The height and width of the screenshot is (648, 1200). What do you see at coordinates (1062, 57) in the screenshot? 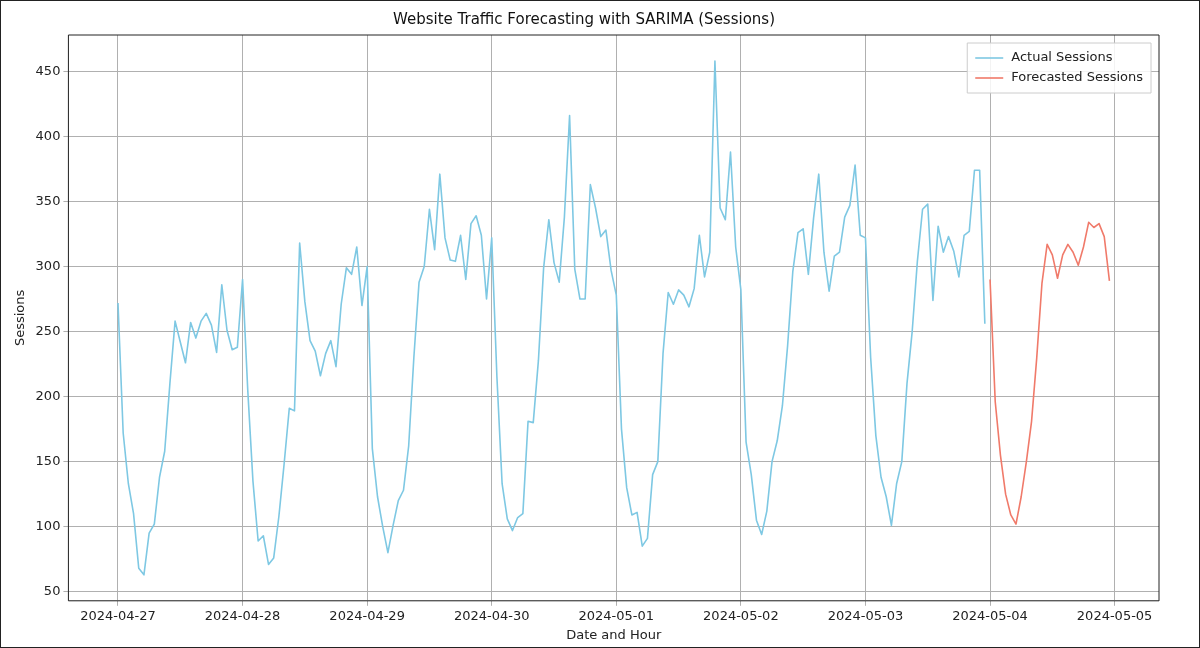
I see `legend-label: Actual Sessions` at bounding box center [1062, 57].